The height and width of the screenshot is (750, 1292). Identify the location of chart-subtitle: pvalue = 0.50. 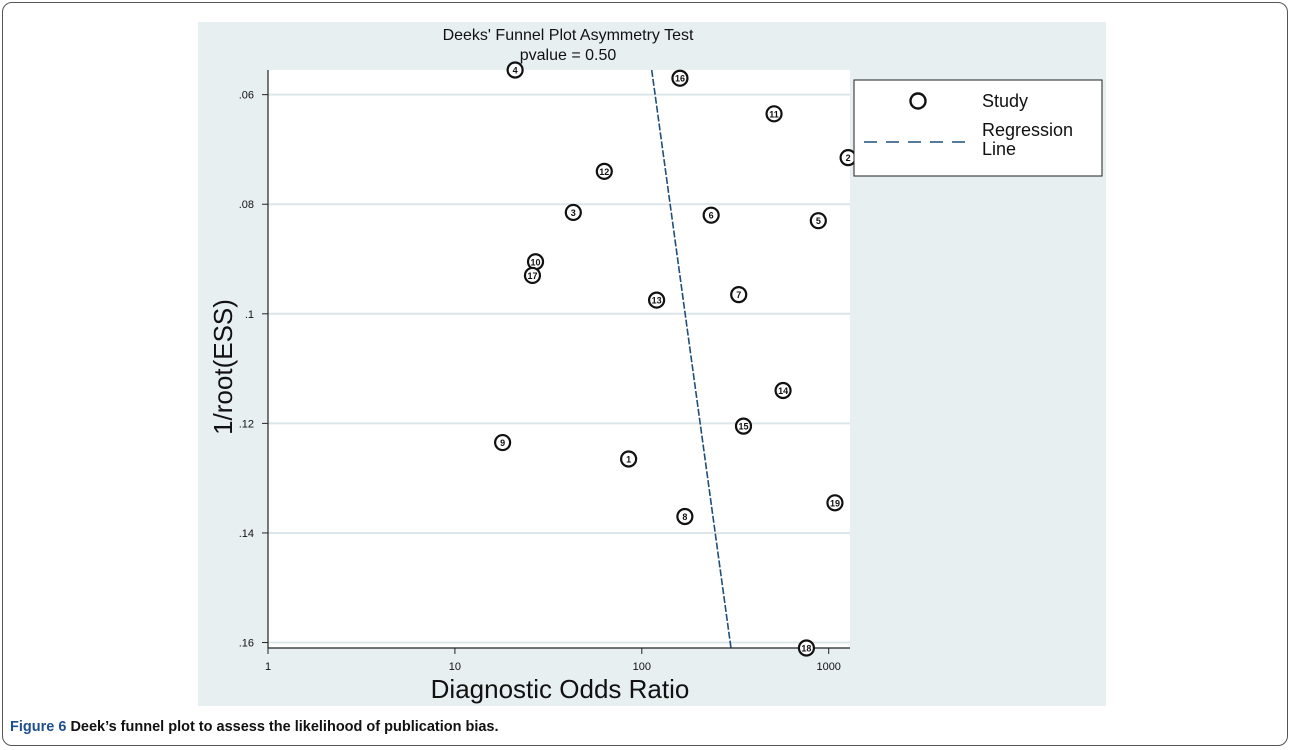
(568, 55).